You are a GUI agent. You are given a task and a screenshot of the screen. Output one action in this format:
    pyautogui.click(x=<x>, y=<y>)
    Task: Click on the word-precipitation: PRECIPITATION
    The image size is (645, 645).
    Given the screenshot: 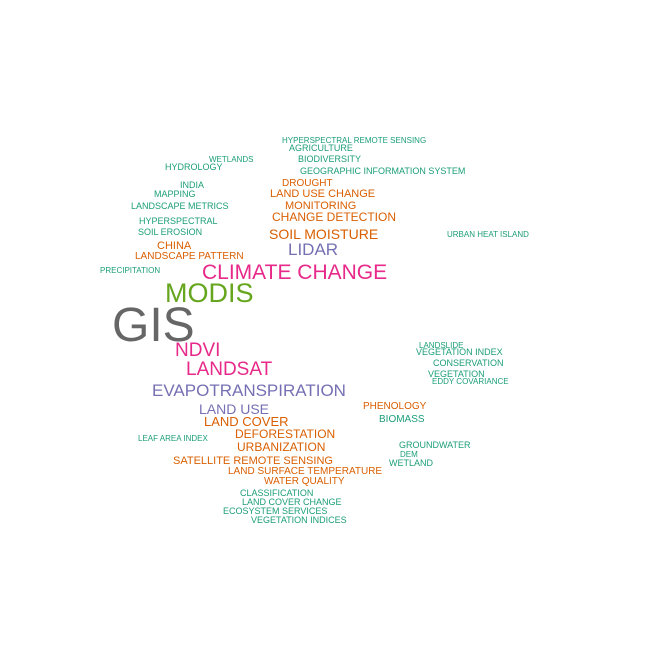 What is the action you would take?
    pyautogui.click(x=130, y=270)
    